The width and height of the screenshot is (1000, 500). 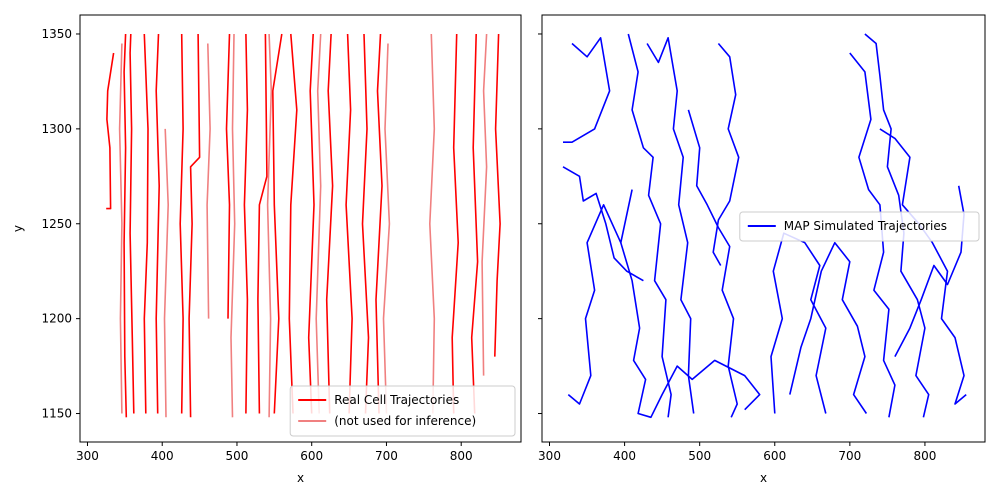 What do you see at coordinates (56, 34) in the screenshot?
I see `y-tick-label: 1350` at bounding box center [56, 34].